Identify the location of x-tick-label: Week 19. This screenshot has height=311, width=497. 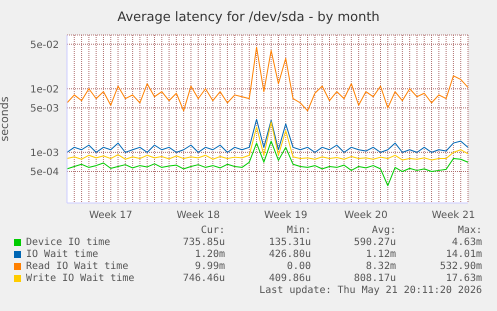
(286, 216).